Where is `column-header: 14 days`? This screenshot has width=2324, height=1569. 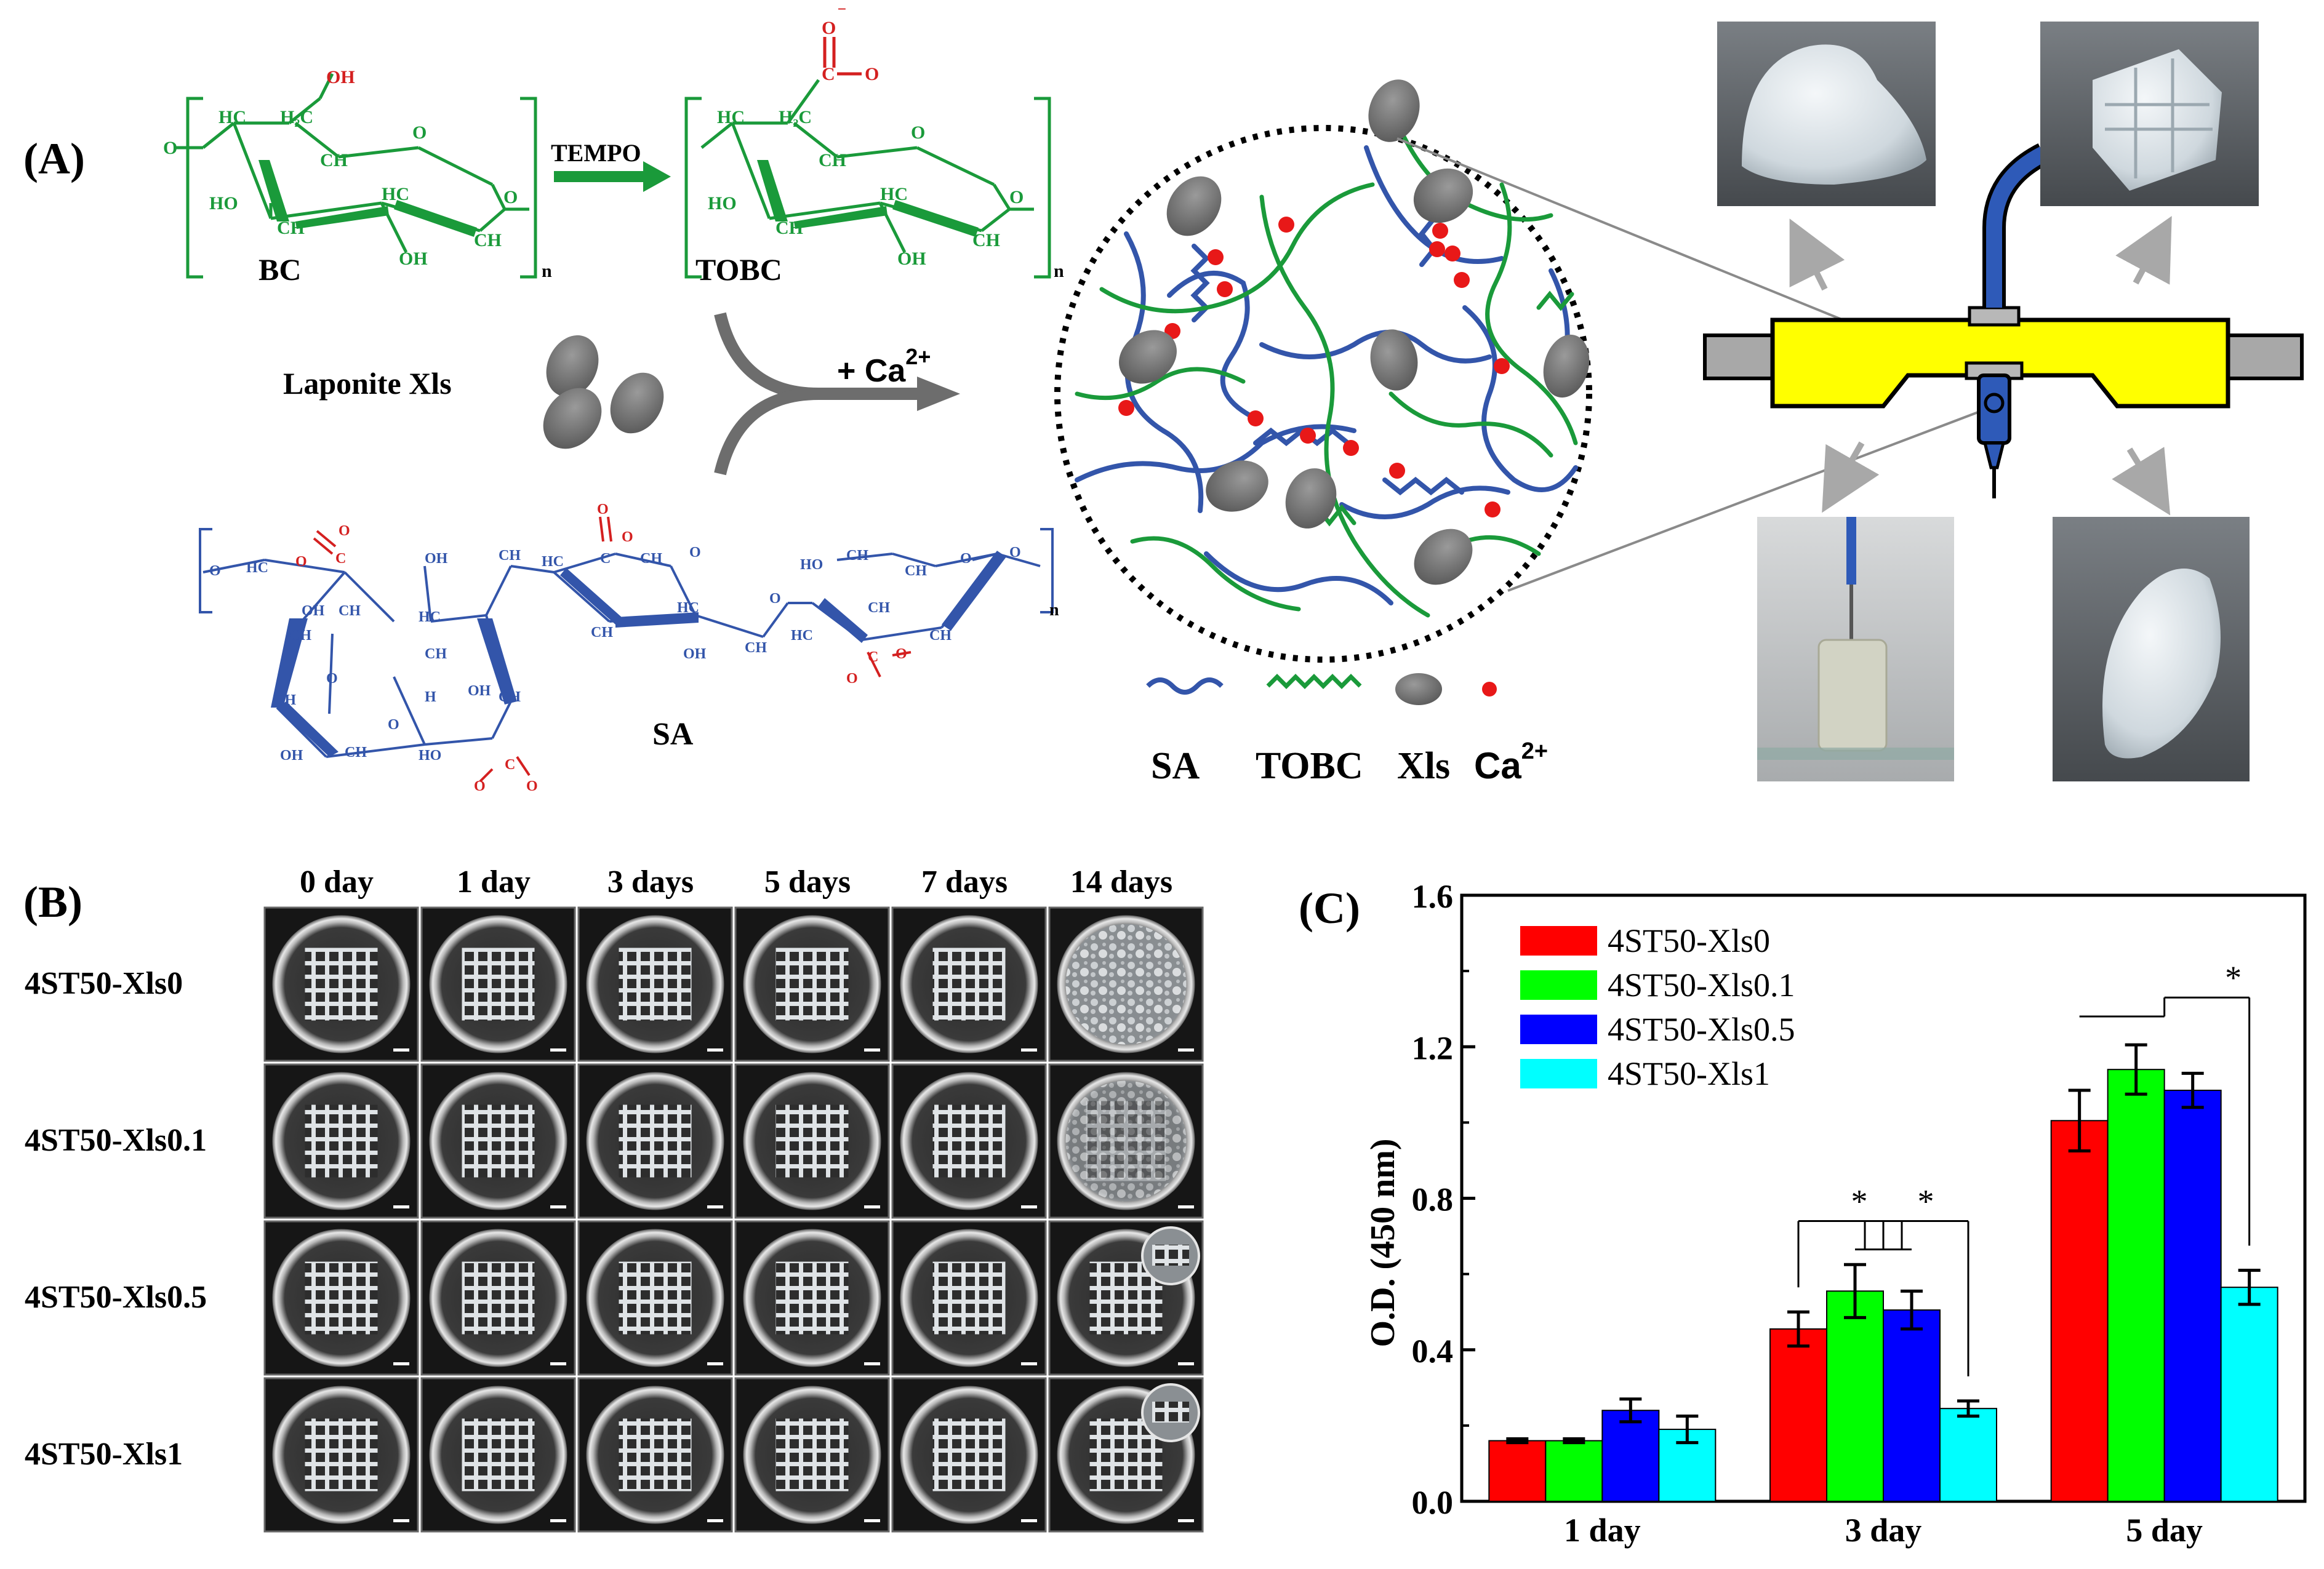
column-header: 14 days is located at coordinates (1121, 882).